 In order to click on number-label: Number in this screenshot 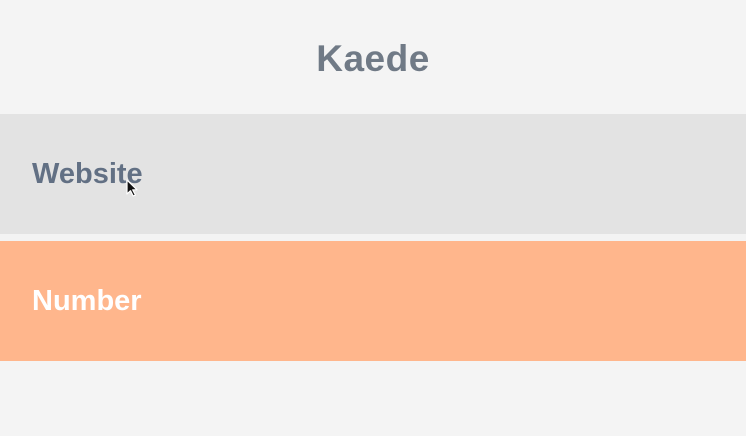, I will do `click(87, 300)`.